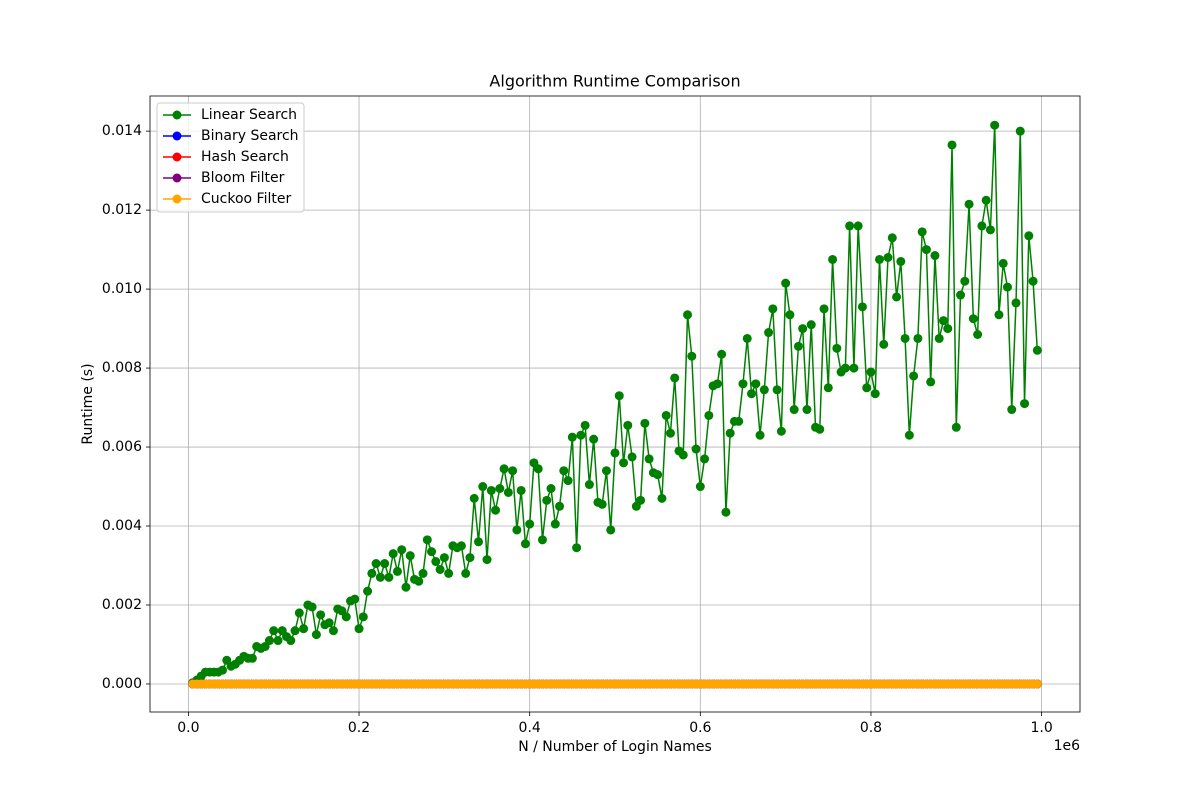 The image size is (1200, 800). Describe the element at coordinates (245, 157) in the screenshot. I see `legend-label: Hash Search` at that location.